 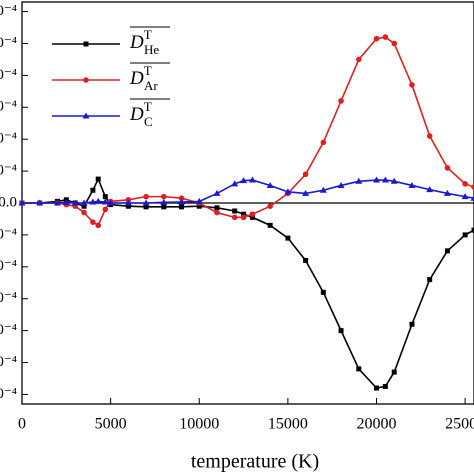 What do you see at coordinates (8, 266) in the screenshot?
I see `y-tick-label: -2.0x10⁻⁴` at bounding box center [8, 266].